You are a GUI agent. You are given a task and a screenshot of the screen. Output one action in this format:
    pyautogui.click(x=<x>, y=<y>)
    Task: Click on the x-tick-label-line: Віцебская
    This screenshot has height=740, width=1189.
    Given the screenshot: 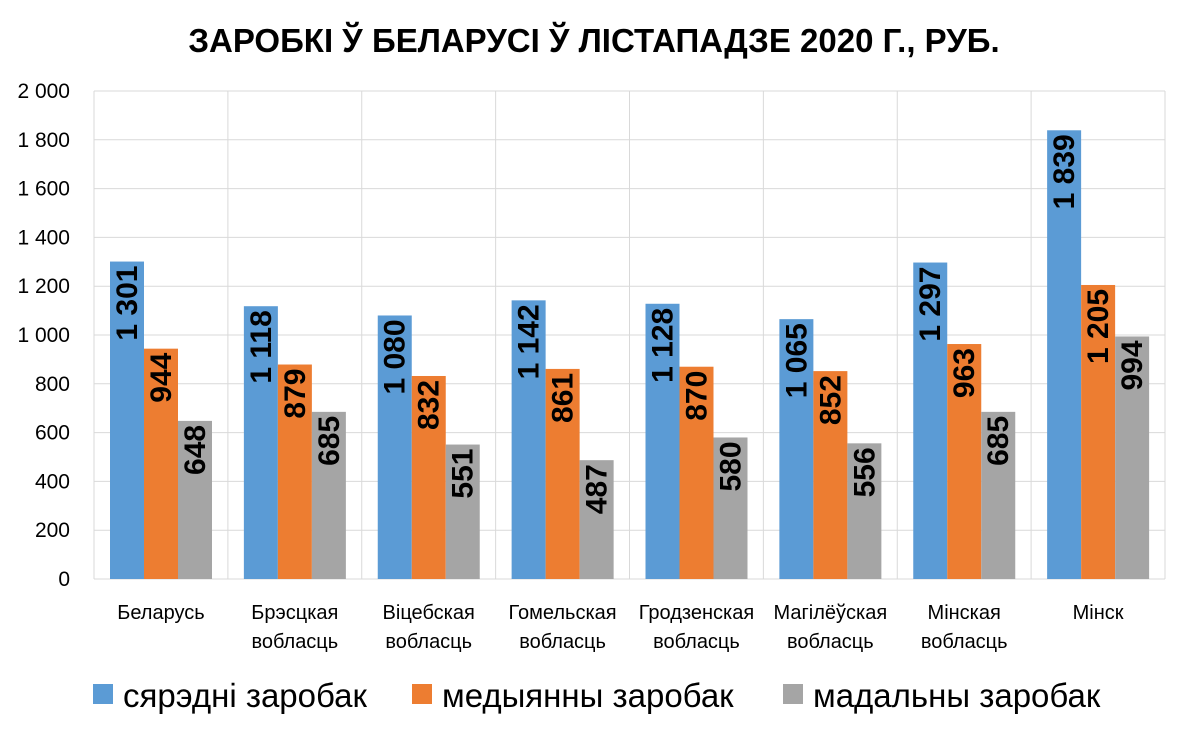 What is the action you would take?
    pyautogui.click(x=429, y=613)
    